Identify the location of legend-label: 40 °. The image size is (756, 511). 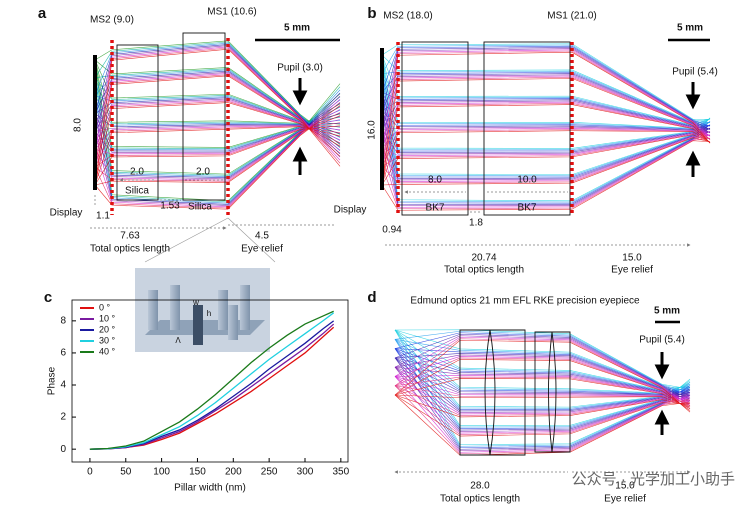
(107, 351).